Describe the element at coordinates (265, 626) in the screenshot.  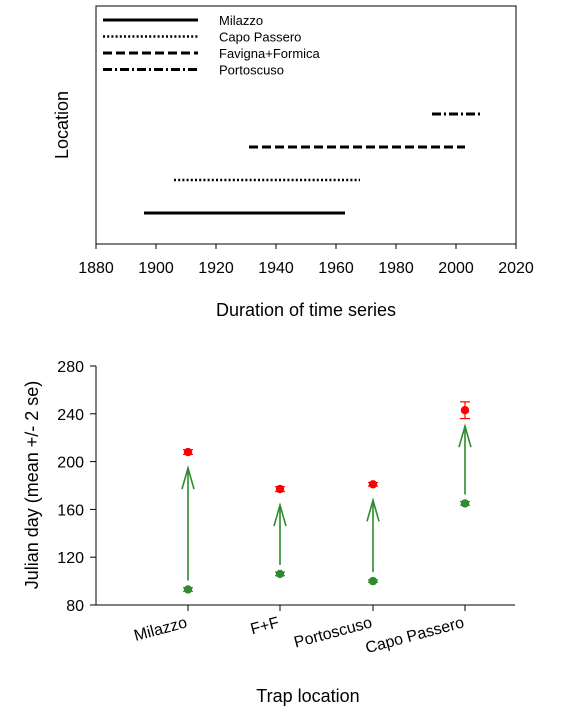
I see `julian-day-x-tick-label: F+F` at that location.